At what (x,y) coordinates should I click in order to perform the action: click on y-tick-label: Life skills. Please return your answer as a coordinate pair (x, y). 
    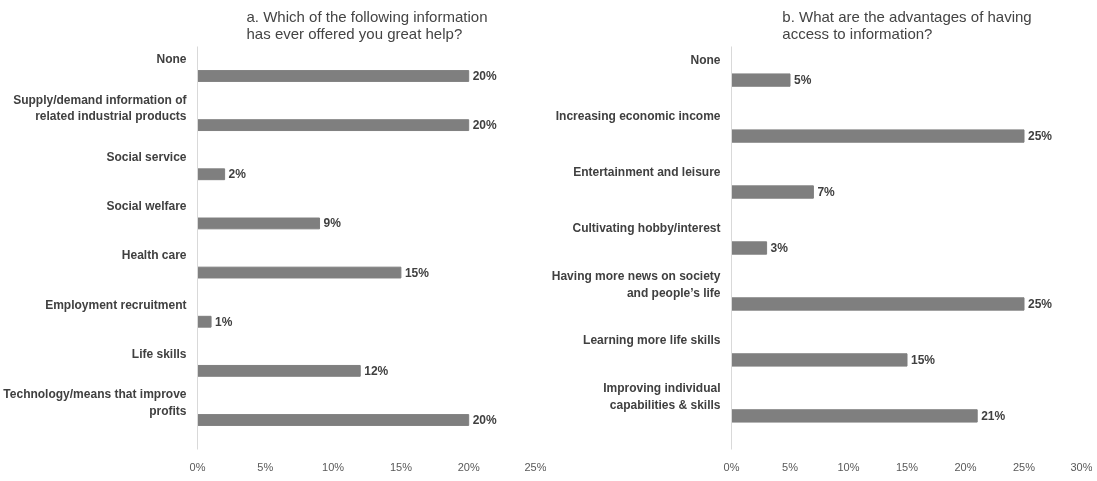
    Looking at the image, I should click on (159, 353).